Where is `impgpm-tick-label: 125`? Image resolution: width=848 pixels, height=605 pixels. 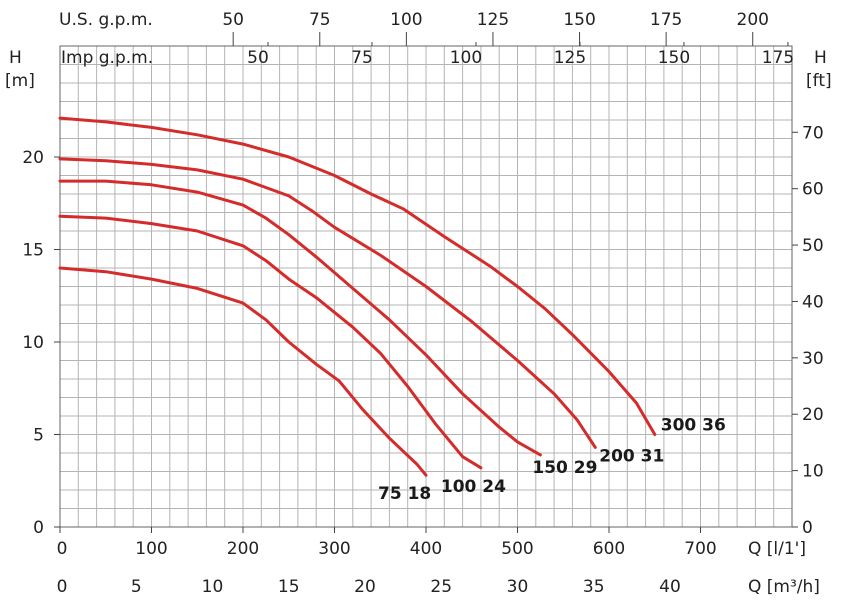
impgpm-tick-label: 125 is located at coordinates (570, 58).